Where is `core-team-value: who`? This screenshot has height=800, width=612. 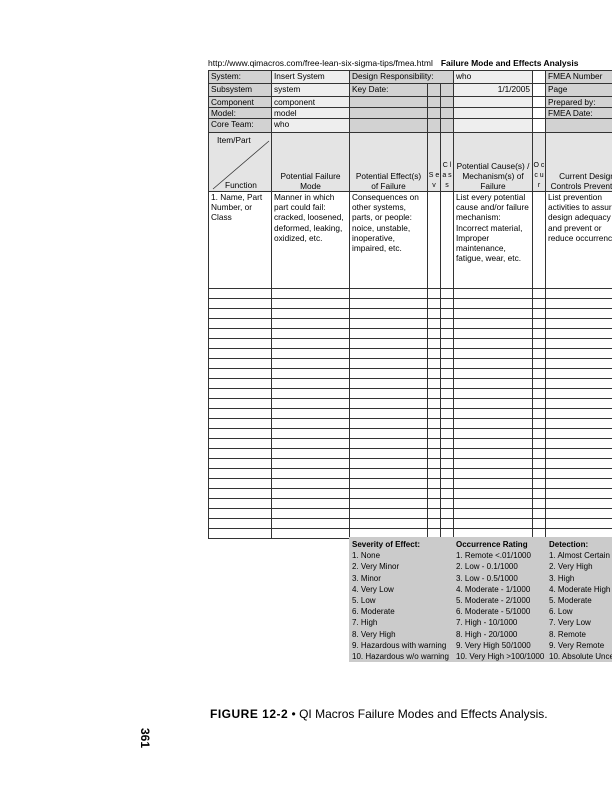
core-team-value: who is located at coordinates (310, 125).